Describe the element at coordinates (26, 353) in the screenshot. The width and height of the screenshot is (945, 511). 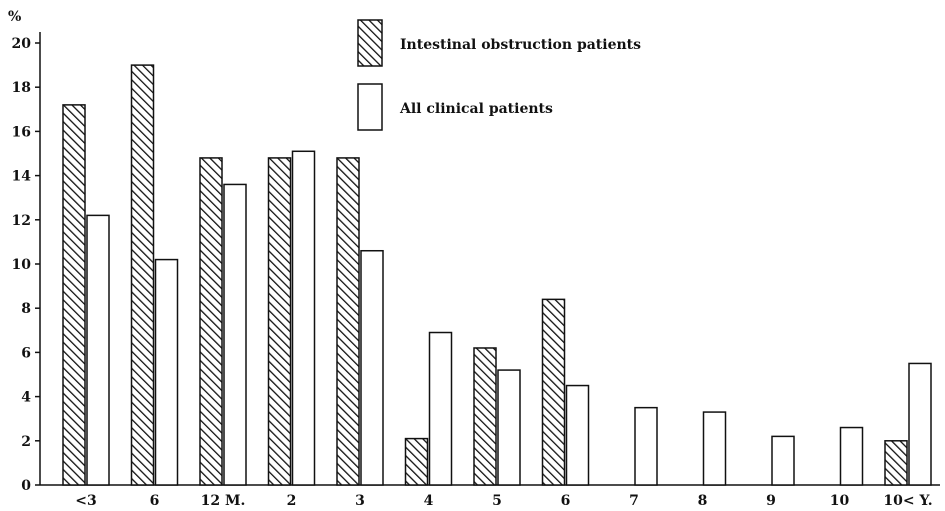
I see `y-tick-label: 6` at that location.